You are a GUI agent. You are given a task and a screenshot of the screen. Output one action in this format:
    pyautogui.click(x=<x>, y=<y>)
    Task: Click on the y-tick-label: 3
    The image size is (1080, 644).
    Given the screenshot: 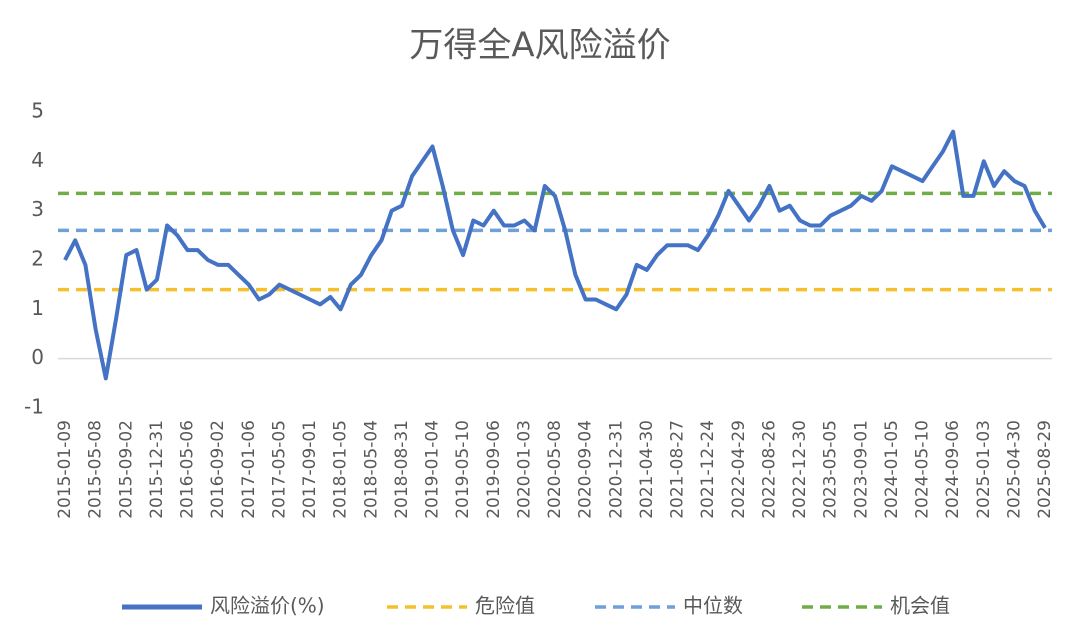 What is the action you would take?
    pyautogui.click(x=37, y=209)
    